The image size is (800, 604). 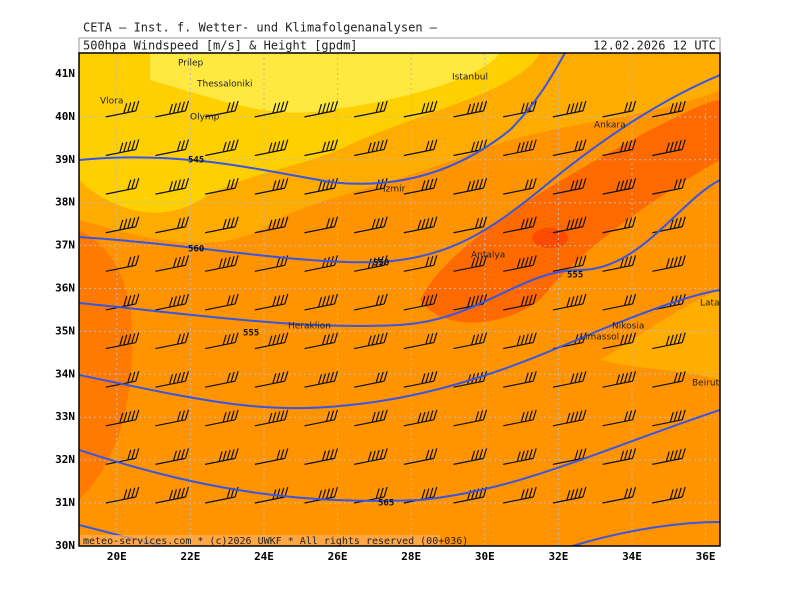 What do you see at coordinates (205, 118) in the screenshot?
I see `place-label: Olymp` at bounding box center [205, 118].